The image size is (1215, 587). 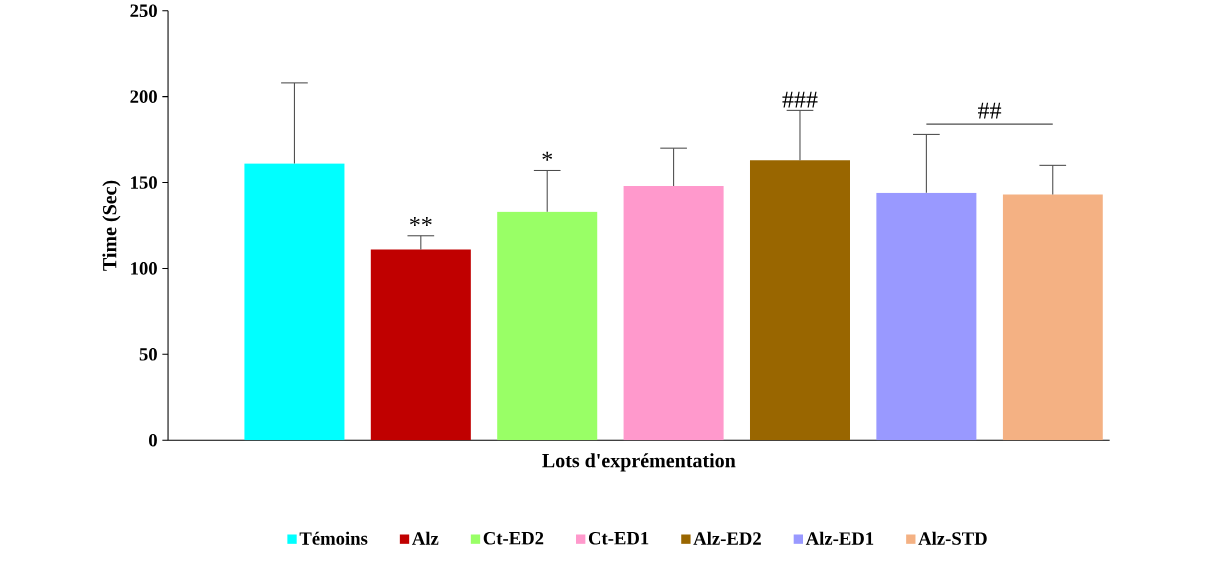 I want to click on annotation: ###, so click(x=800, y=99).